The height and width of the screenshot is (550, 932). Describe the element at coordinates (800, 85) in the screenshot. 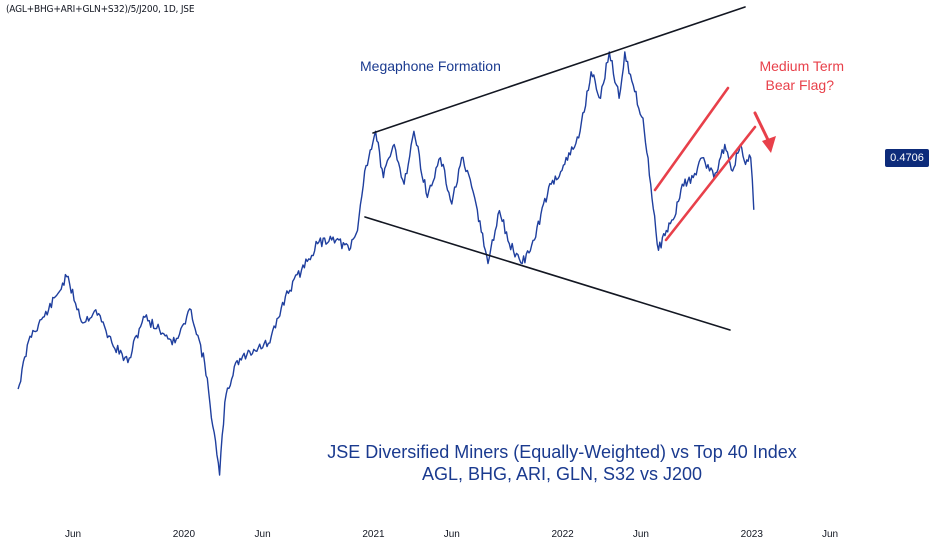

I see `bear-flag-label-line2: Bear Flag?` at that location.